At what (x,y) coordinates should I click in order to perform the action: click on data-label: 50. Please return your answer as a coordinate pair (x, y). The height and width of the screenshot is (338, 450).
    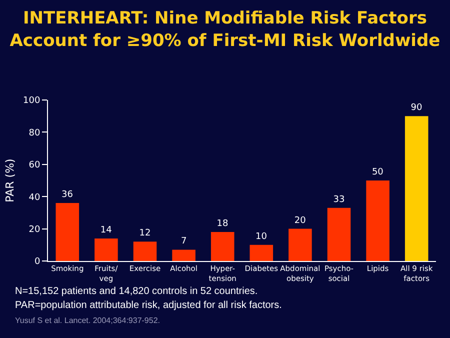
    Looking at the image, I should click on (378, 173).